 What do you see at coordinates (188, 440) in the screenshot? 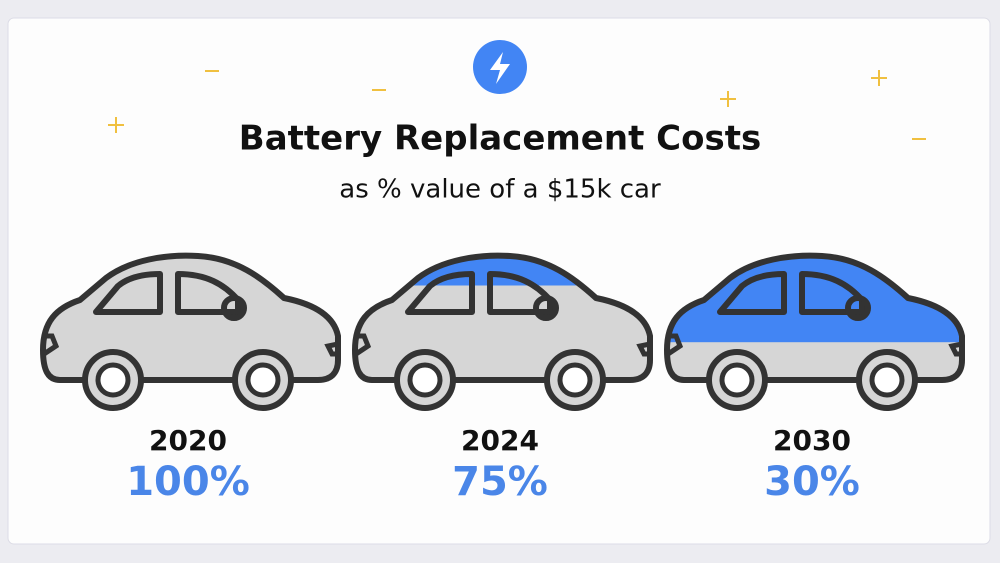
I see `year-label: 2020` at bounding box center [188, 440].